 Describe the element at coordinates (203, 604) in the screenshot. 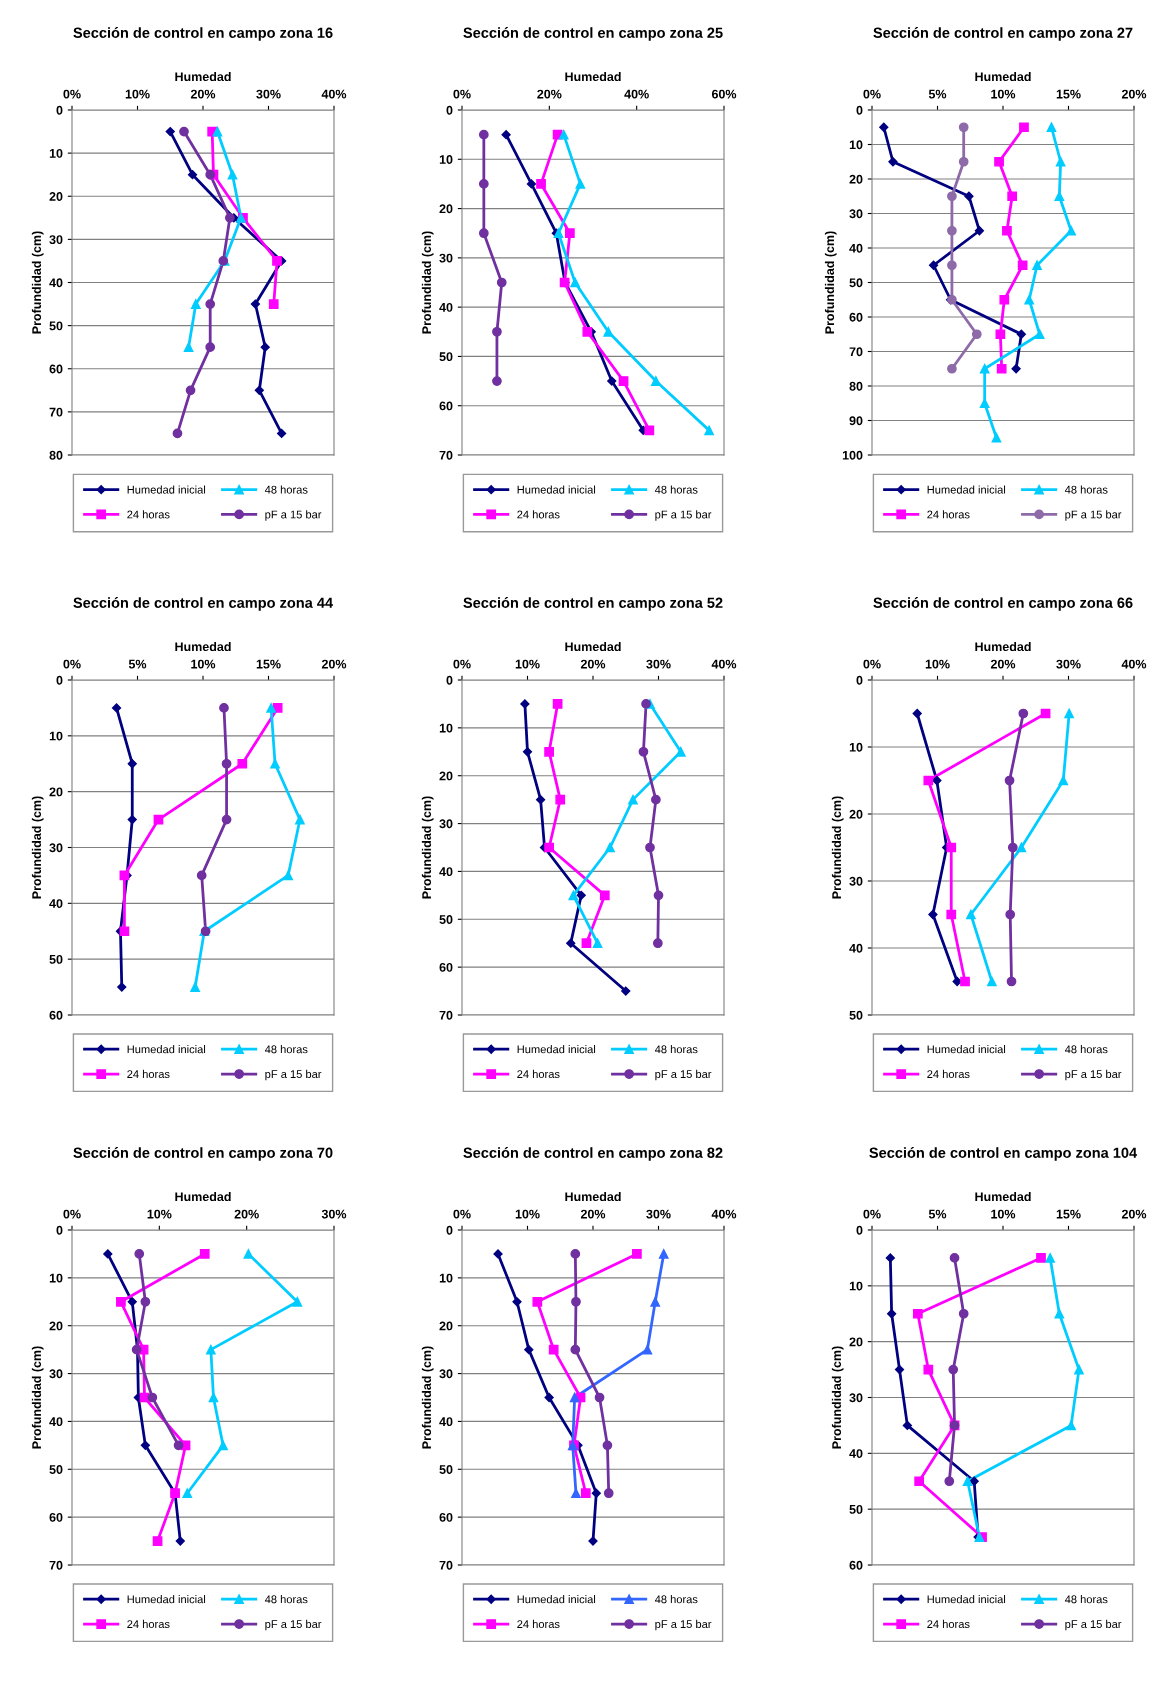

I see `chart-title: Sección de control en campo zona 44` at that location.